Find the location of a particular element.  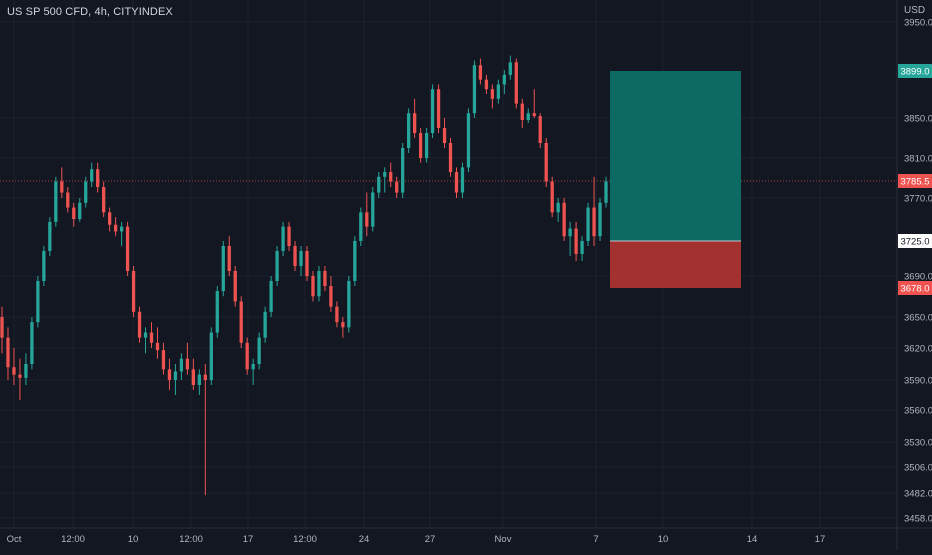

stop-price-badge-bg is located at coordinates (915, 288).